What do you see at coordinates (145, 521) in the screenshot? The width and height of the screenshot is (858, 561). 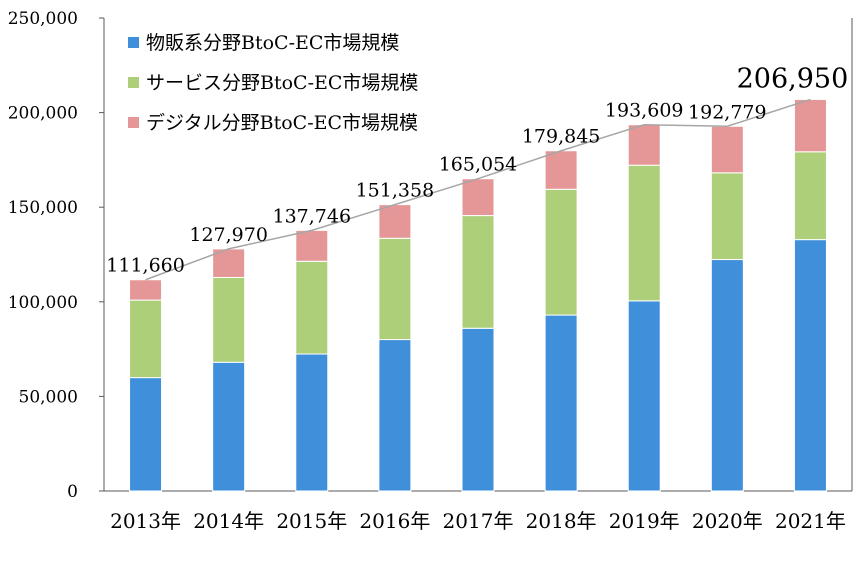 I see `x-tick-label: 2013年` at bounding box center [145, 521].